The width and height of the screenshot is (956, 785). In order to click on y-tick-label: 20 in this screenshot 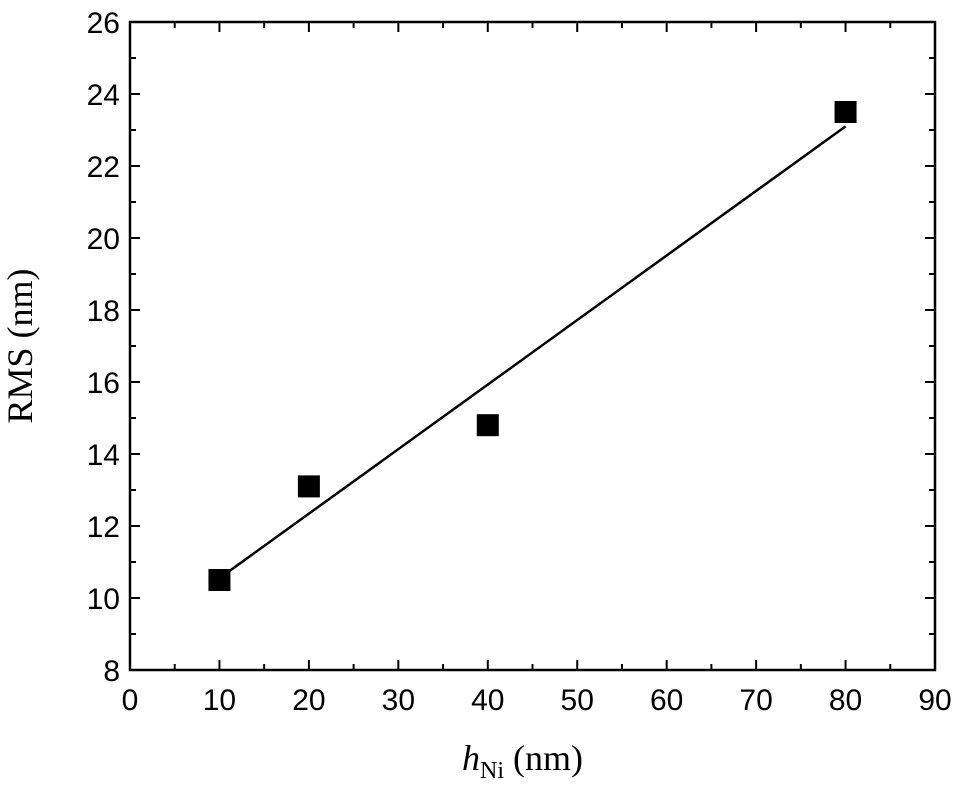, I will do `click(103, 239)`.